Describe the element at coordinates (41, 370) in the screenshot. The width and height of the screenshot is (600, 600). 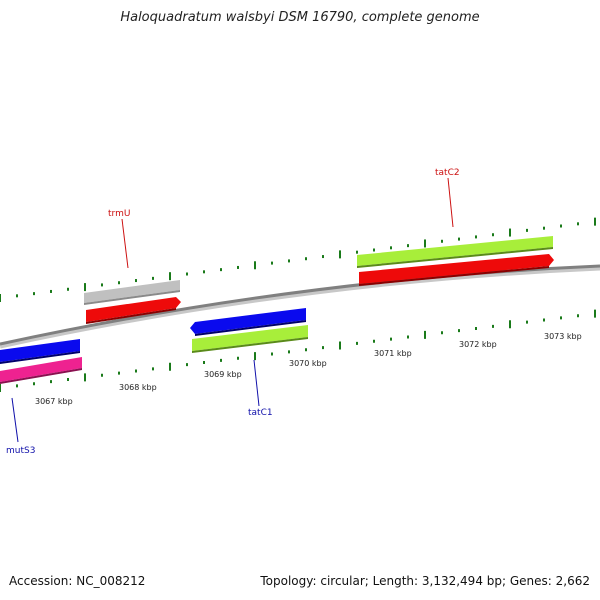
I see `feature-mutS3-pink` at that location.